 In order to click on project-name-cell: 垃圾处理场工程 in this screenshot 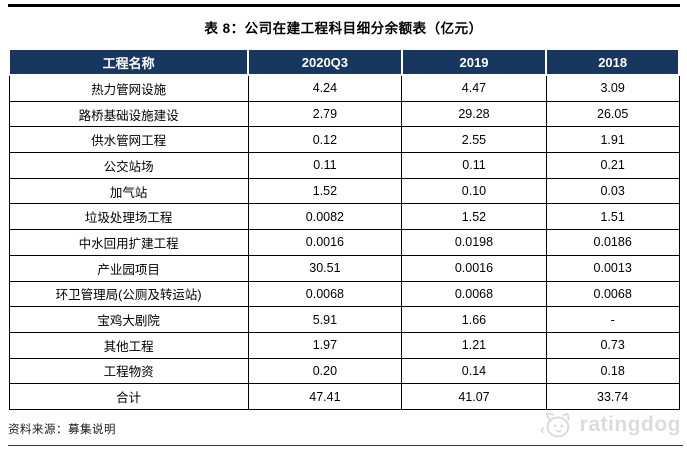, I will do `click(128, 217)`.